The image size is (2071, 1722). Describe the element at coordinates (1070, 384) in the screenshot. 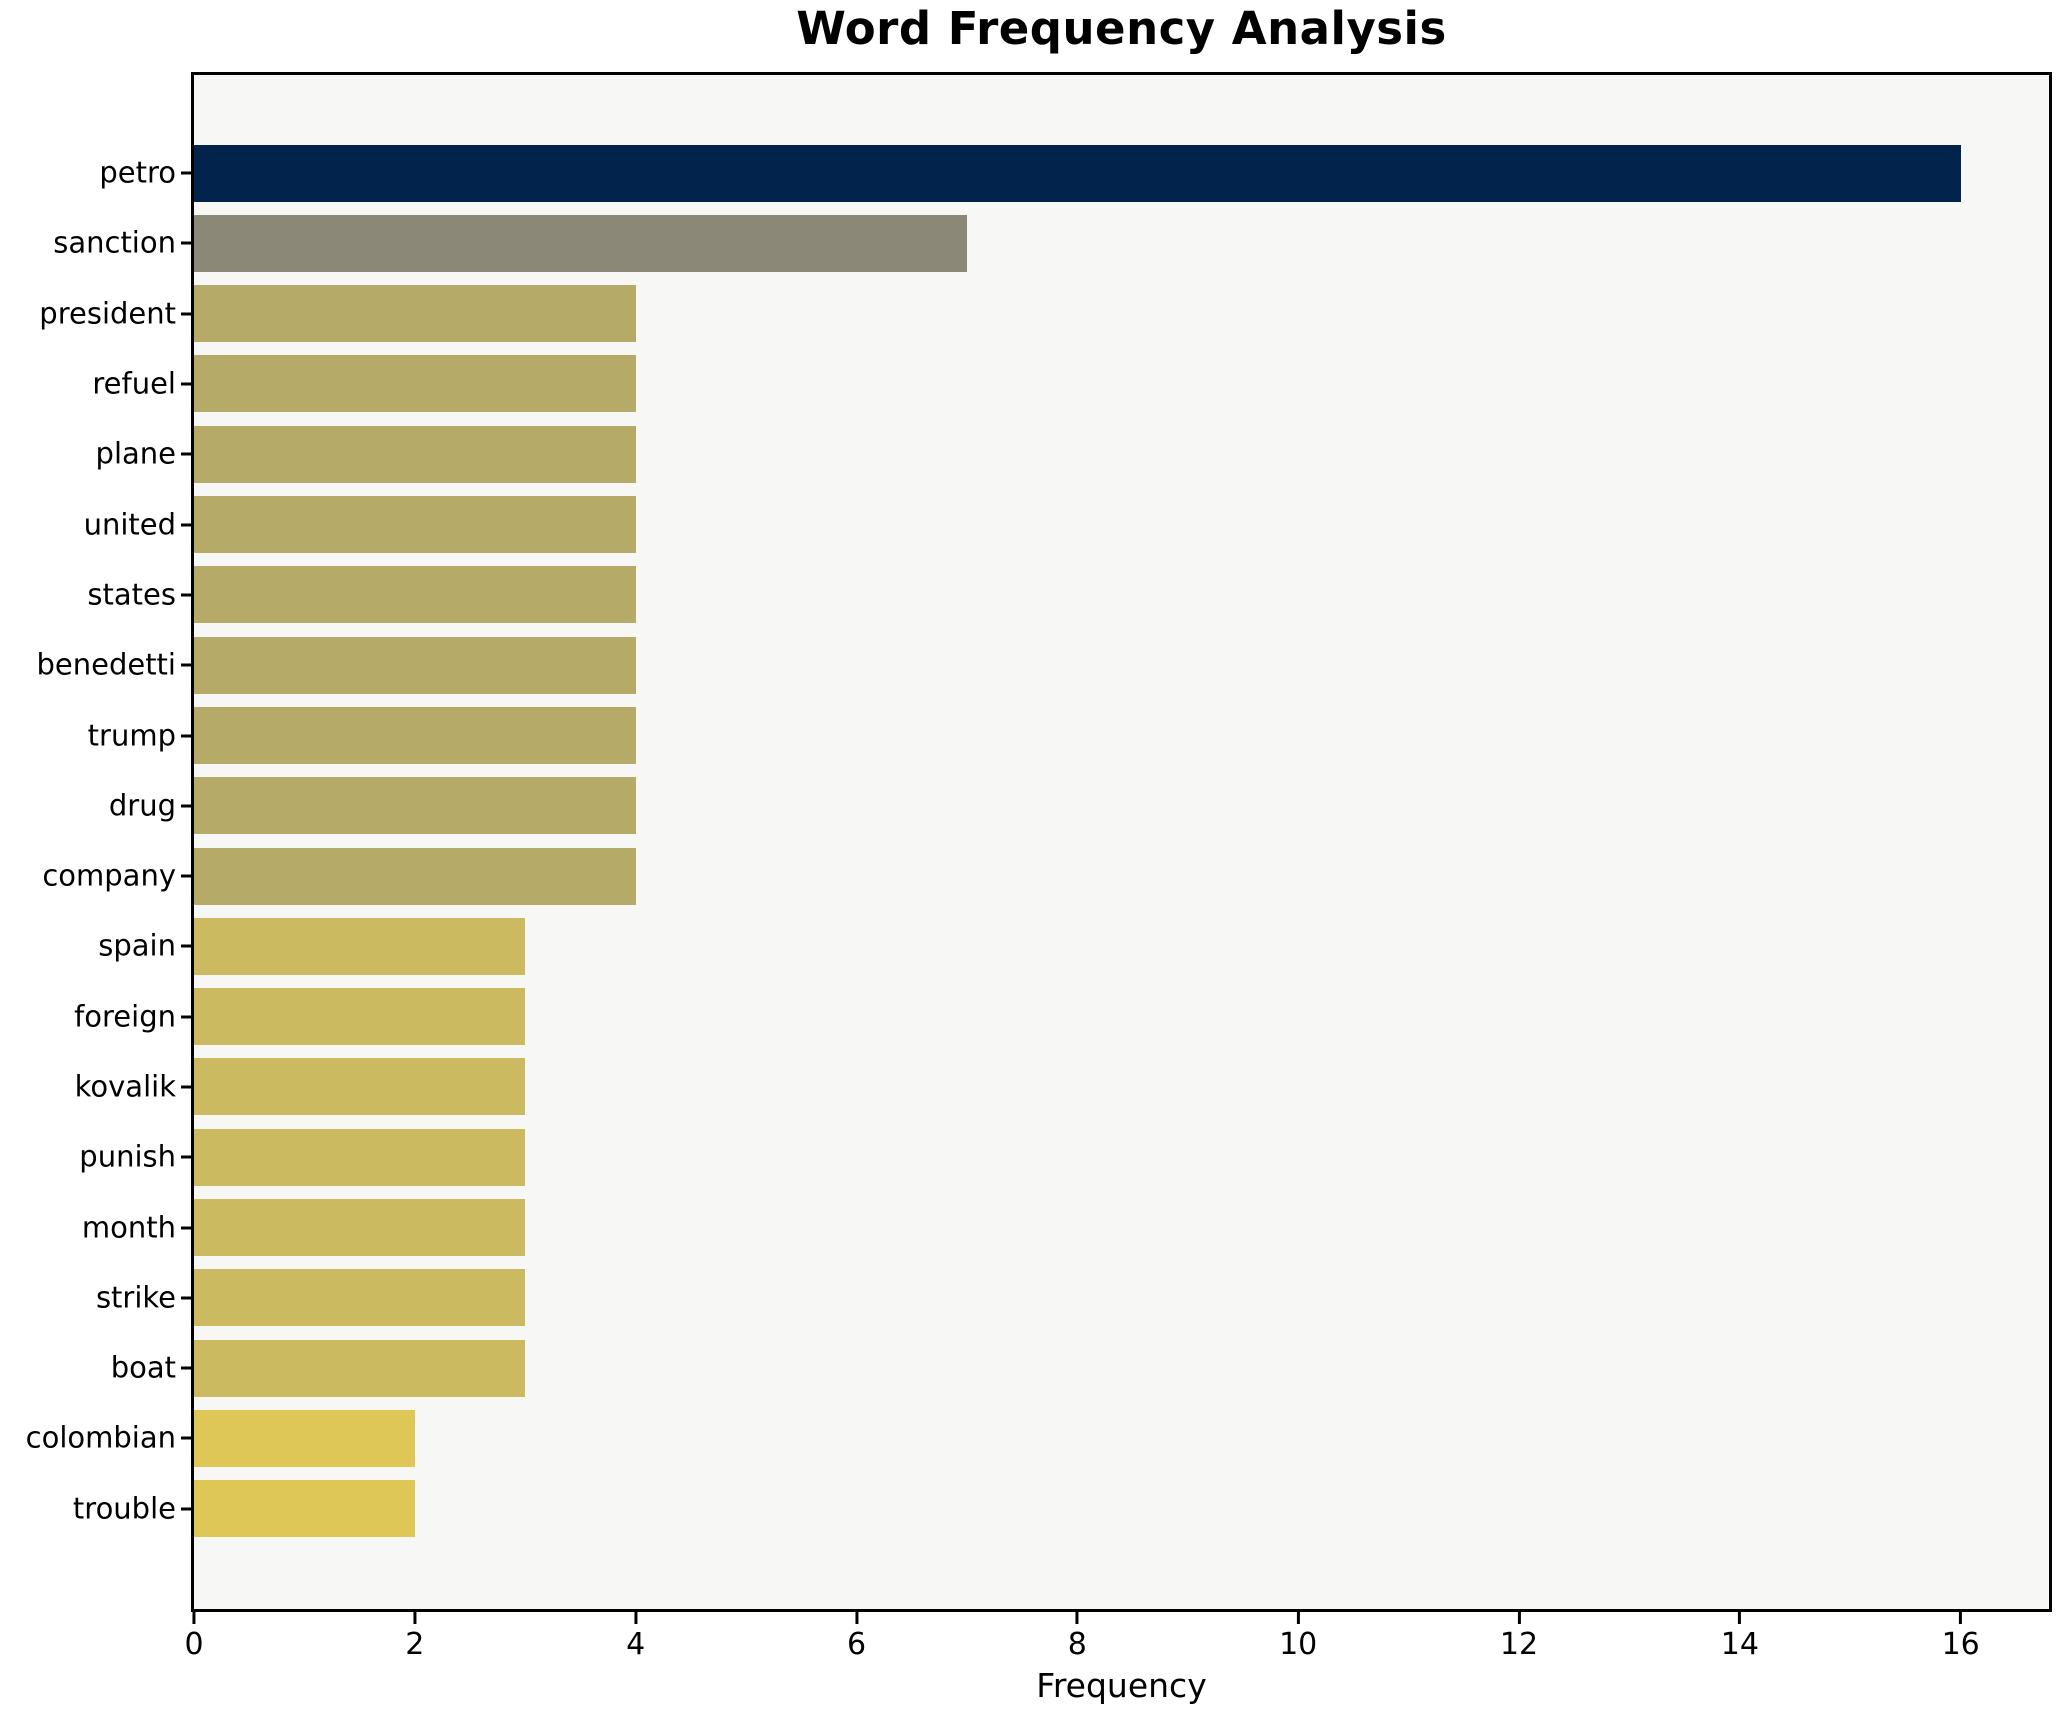

I see `bar-row: refuel` at that location.